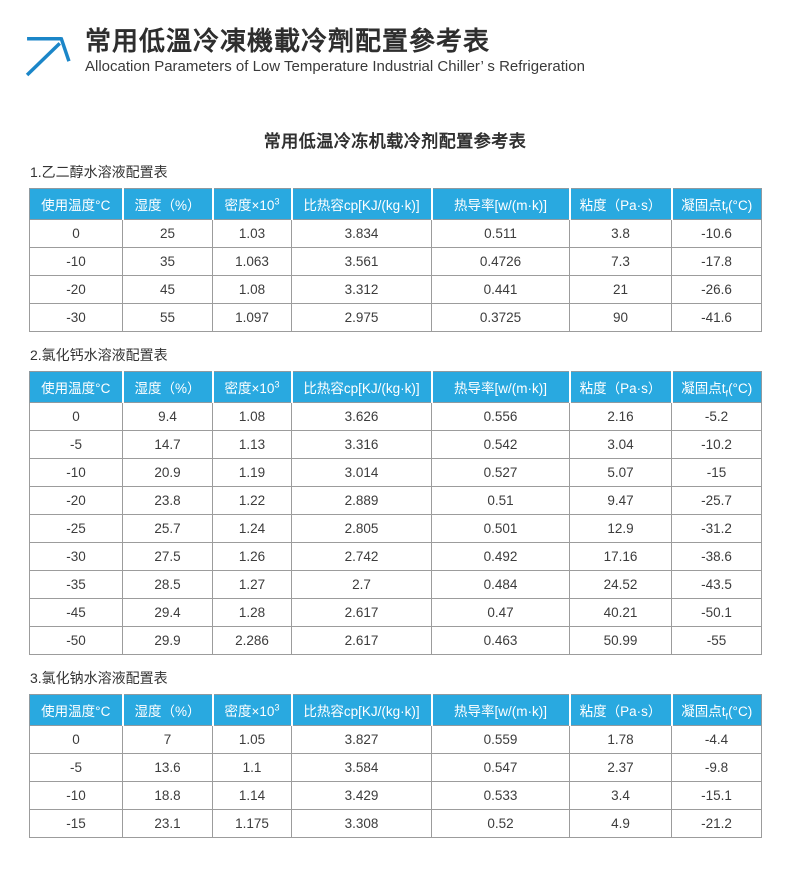 Image resolution: width=790 pixels, height=888 pixels. I want to click on cell: -15, so click(76, 823).